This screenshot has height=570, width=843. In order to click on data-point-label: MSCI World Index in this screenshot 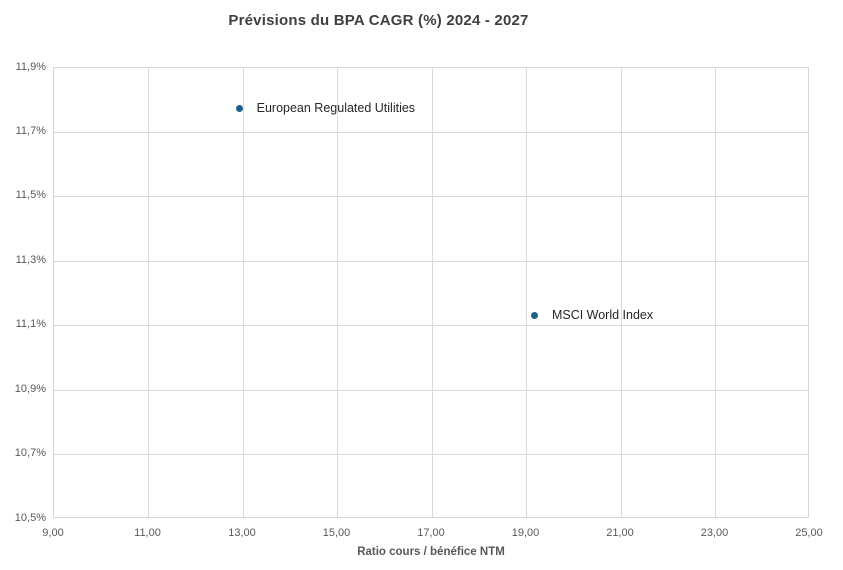, I will do `click(602, 314)`.